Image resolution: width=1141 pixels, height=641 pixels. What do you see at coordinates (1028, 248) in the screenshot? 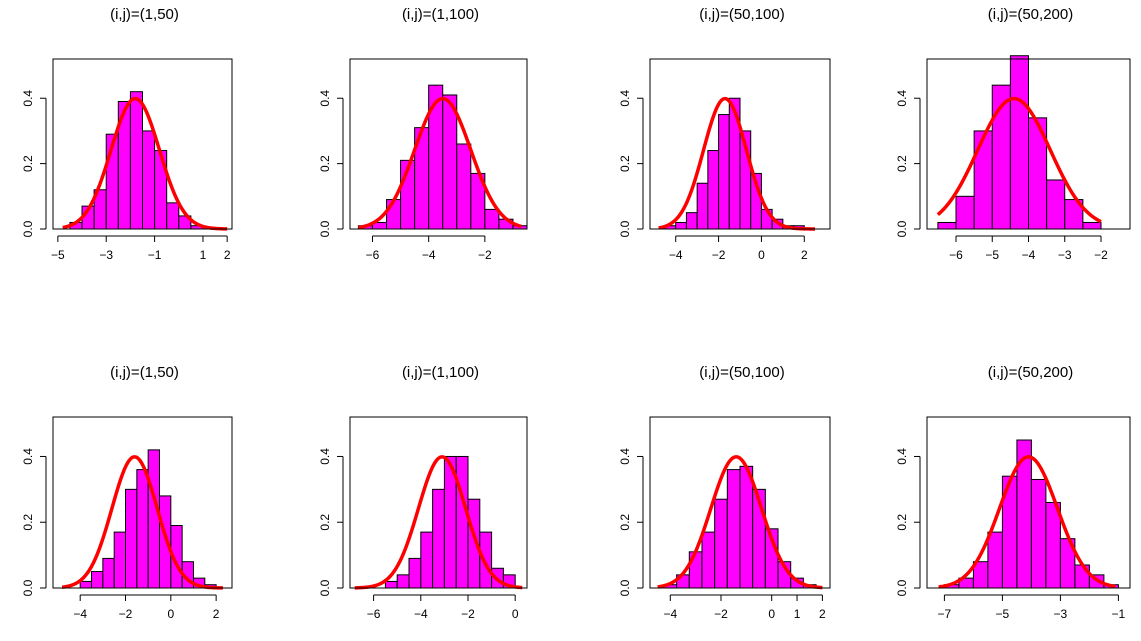
I see `x-axis: −6 −5 −4 −3 −2` at bounding box center [1028, 248].